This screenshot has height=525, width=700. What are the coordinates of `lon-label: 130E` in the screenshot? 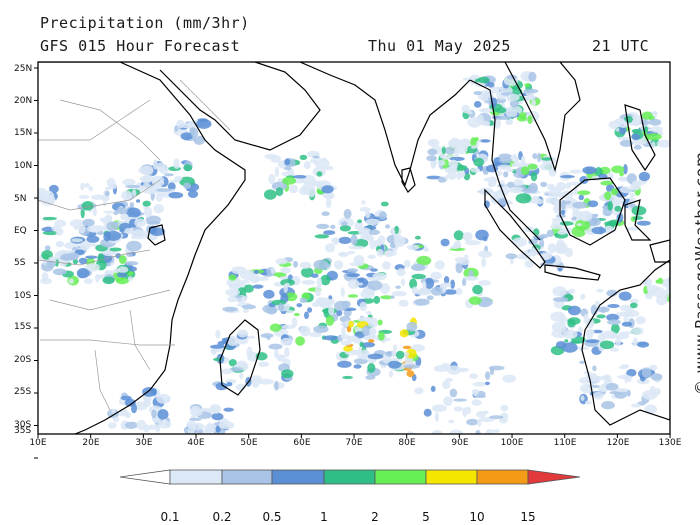 It's located at (670, 443).